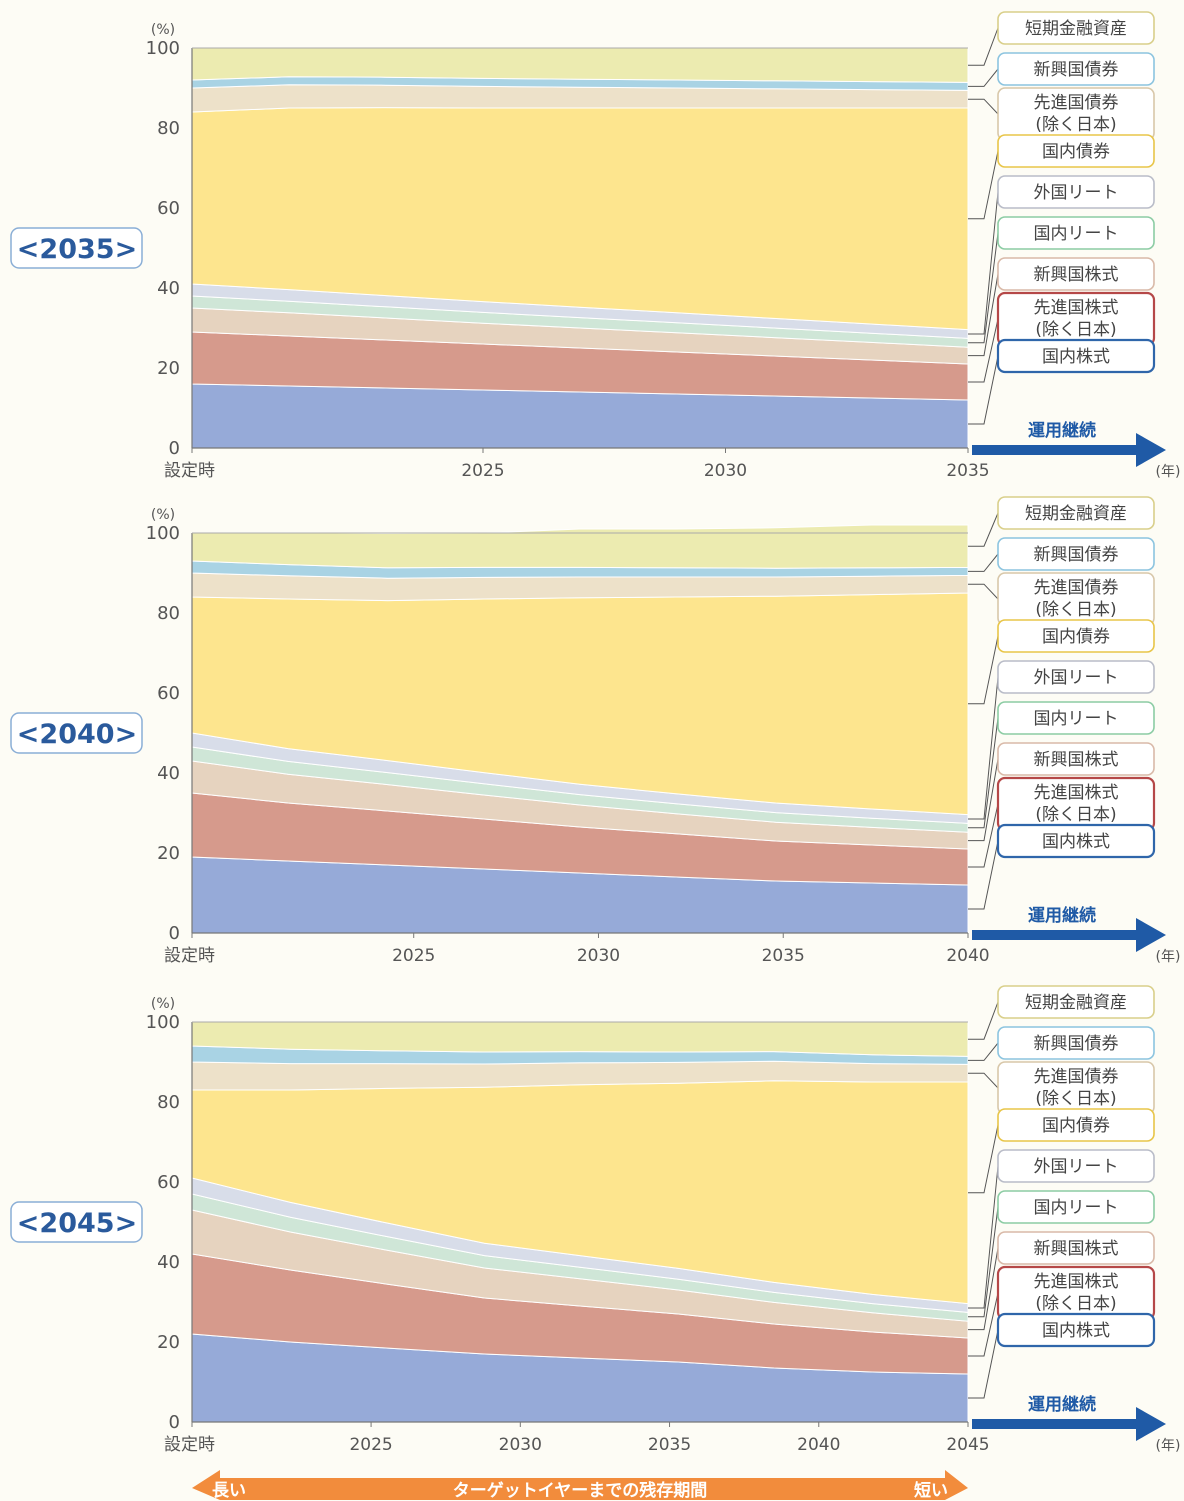  Describe the element at coordinates (580, 1490) in the screenshot. I see `label-remaining-period: ターゲットイヤーまでの残存期間` at that location.